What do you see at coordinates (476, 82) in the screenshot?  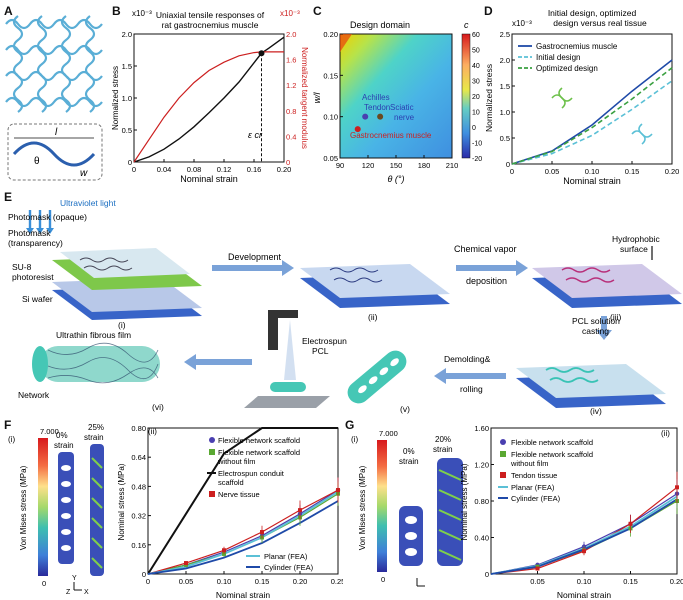 I see `c-cbar-tick: 30` at bounding box center [476, 82].